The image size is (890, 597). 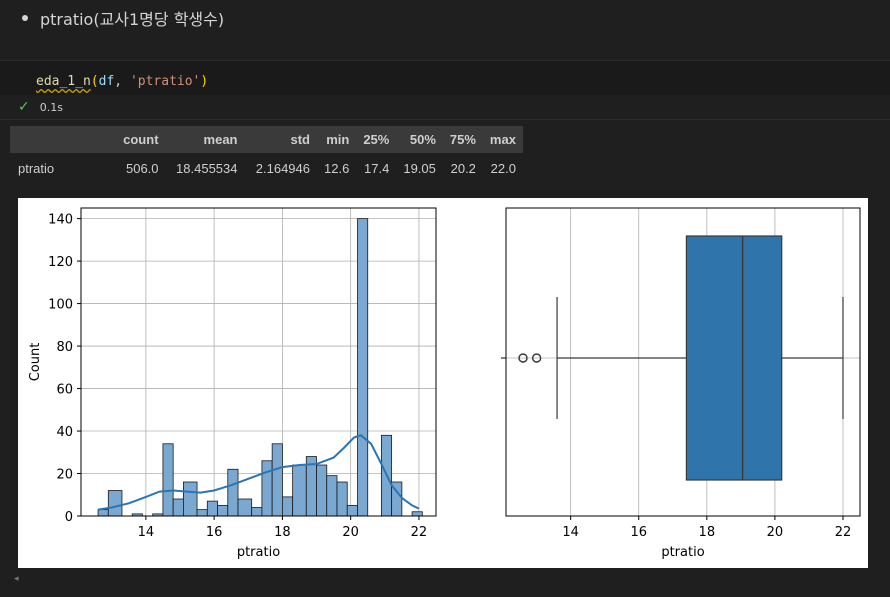 What do you see at coordinates (64, 475) in the screenshot?
I see `y-tick-label: 20` at bounding box center [64, 475].